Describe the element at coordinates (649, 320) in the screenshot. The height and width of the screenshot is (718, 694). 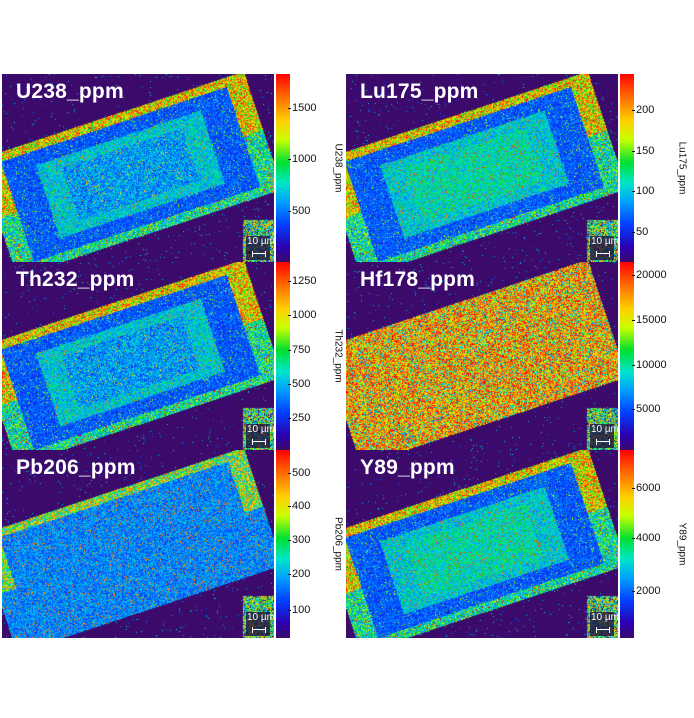
I see `colorbar-tick-label: 15000` at that location.